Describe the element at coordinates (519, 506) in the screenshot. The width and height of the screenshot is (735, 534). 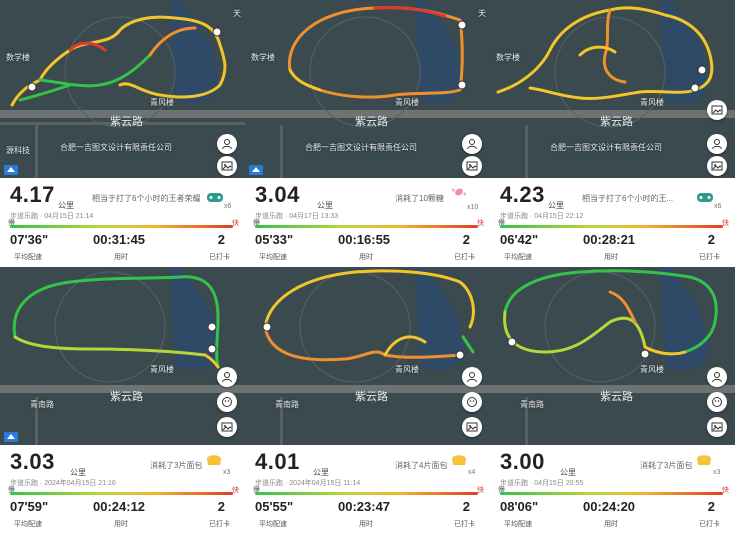
I see `pace-value: 08'06"` at that location.